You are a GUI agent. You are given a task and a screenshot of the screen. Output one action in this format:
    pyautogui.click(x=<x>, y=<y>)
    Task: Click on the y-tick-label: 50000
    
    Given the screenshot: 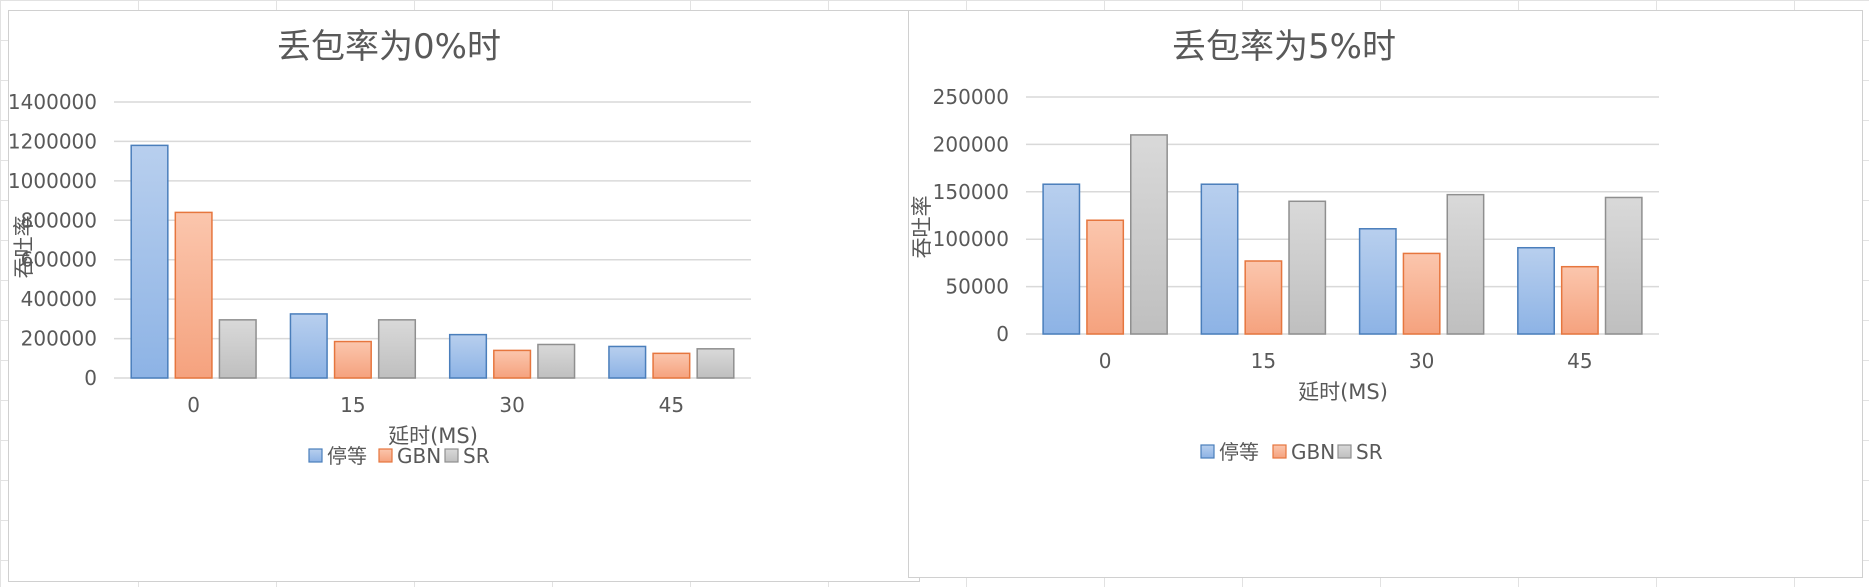 What is the action you would take?
    pyautogui.click(x=977, y=287)
    